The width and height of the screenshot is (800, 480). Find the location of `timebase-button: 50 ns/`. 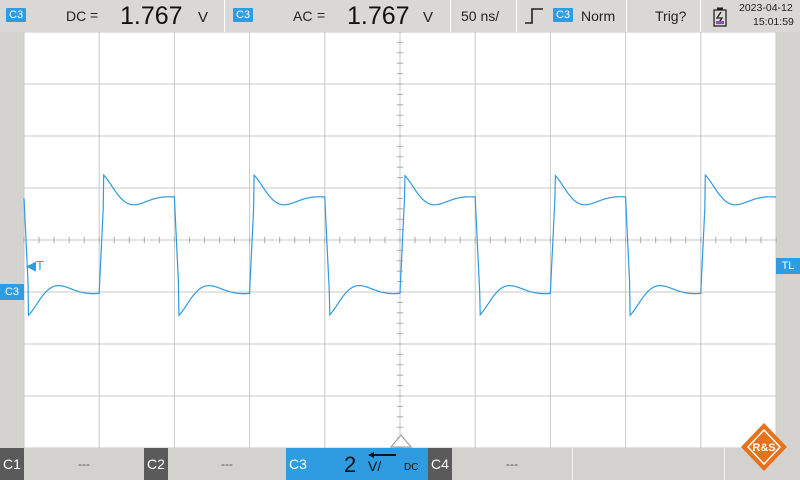

timebase-button: 50 ns/ is located at coordinates (483, 16).